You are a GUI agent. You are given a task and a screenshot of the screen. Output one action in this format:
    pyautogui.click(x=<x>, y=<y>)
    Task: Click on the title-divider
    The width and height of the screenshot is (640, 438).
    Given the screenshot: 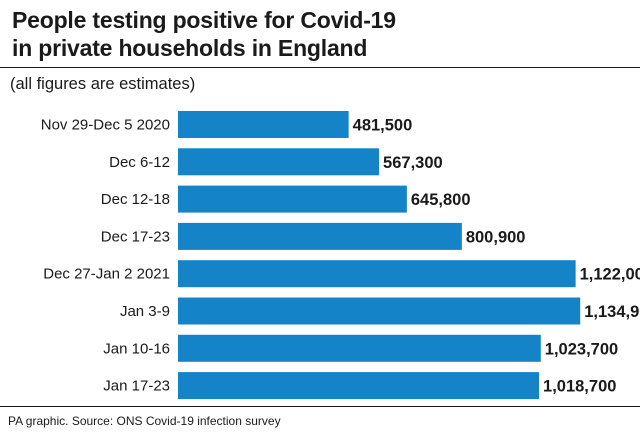 What is the action you would take?
    pyautogui.click(x=320, y=67)
    